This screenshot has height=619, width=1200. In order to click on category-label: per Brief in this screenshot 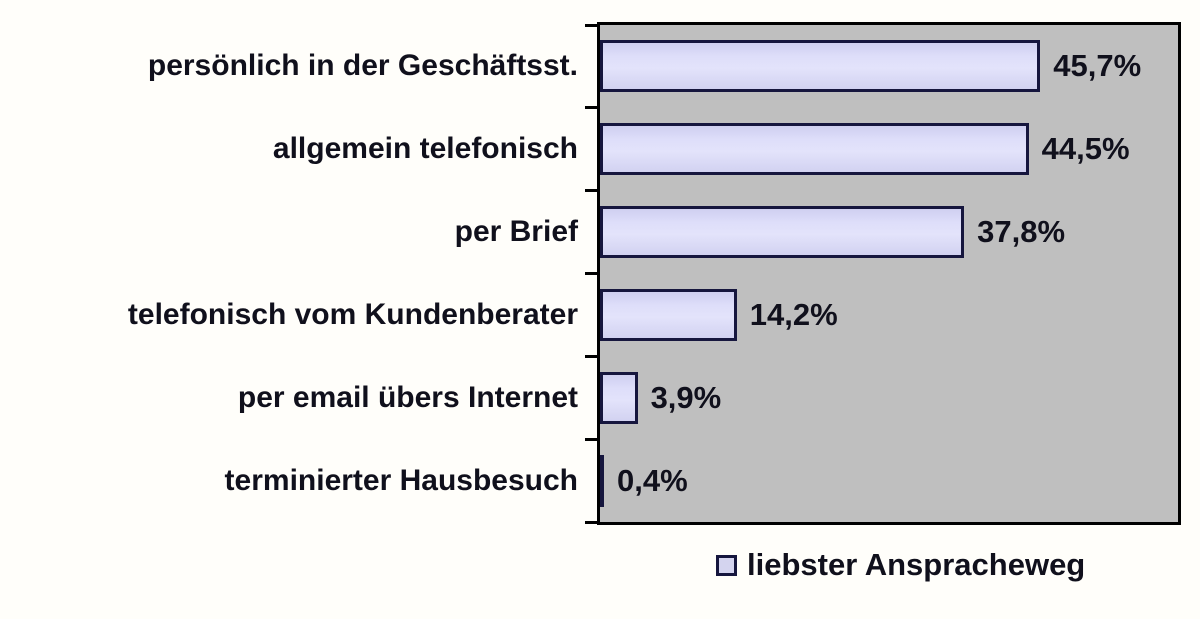, I will do `click(516, 232)`.